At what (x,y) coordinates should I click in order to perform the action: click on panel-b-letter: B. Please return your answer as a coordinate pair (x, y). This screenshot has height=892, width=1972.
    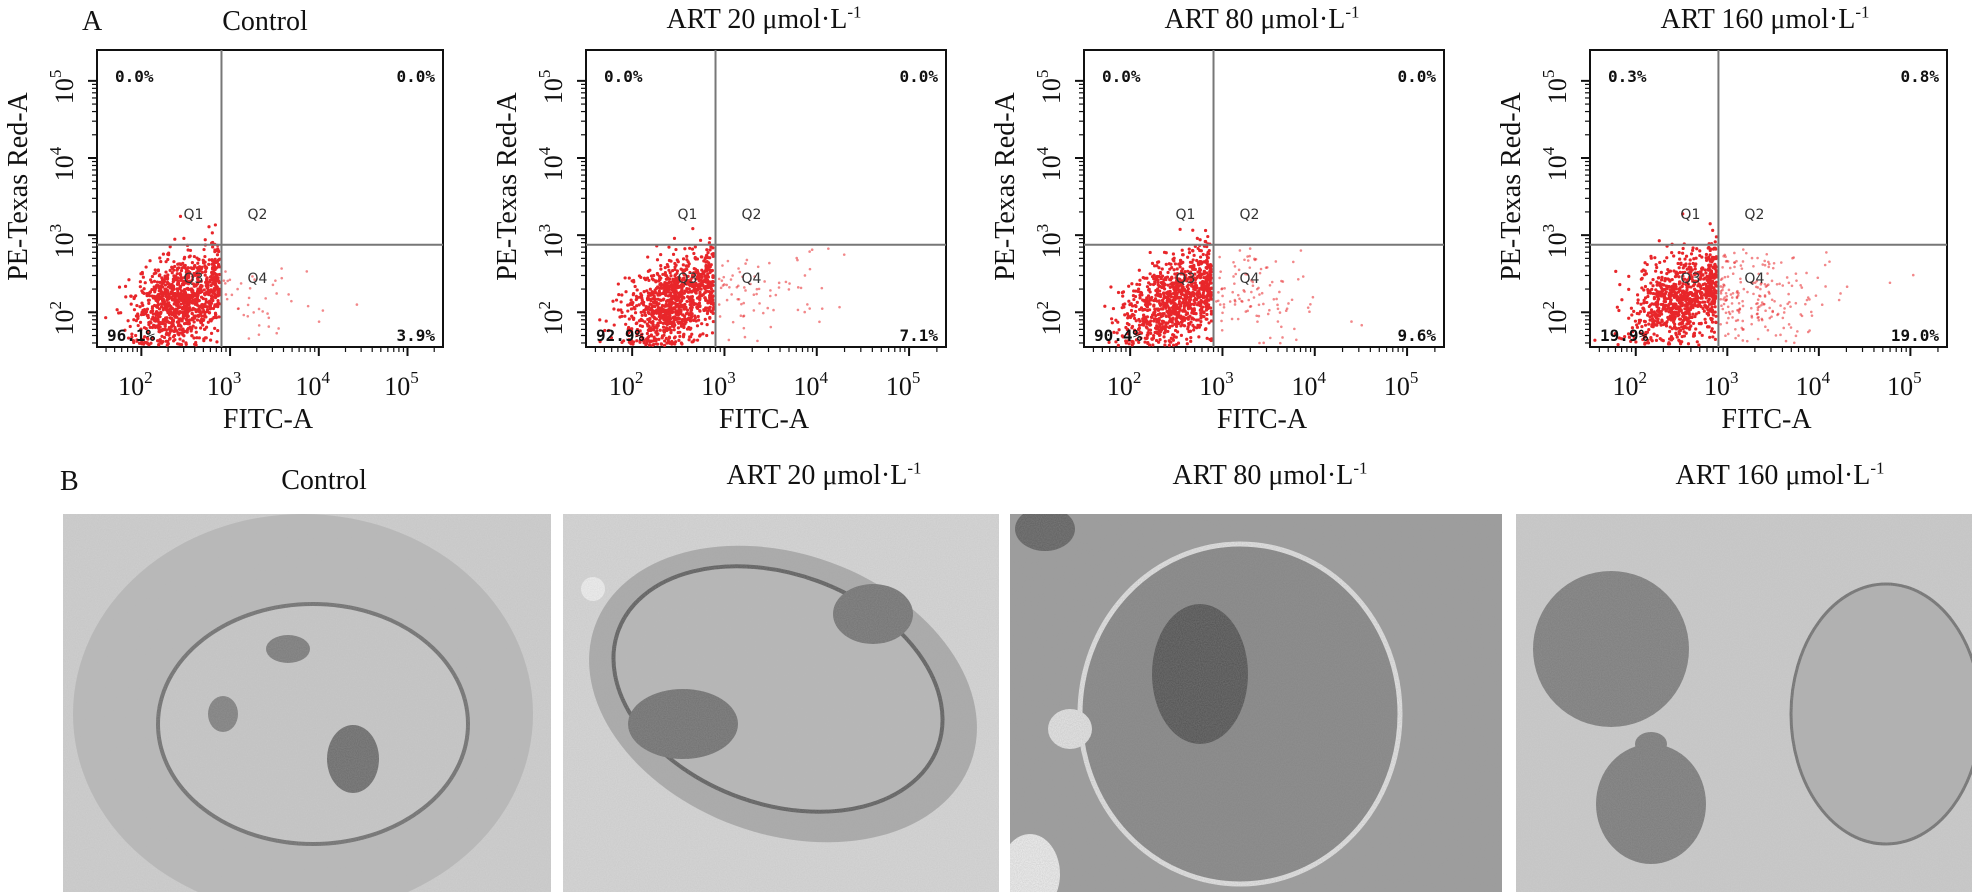
    Looking at the image, I should click on (69, 481).